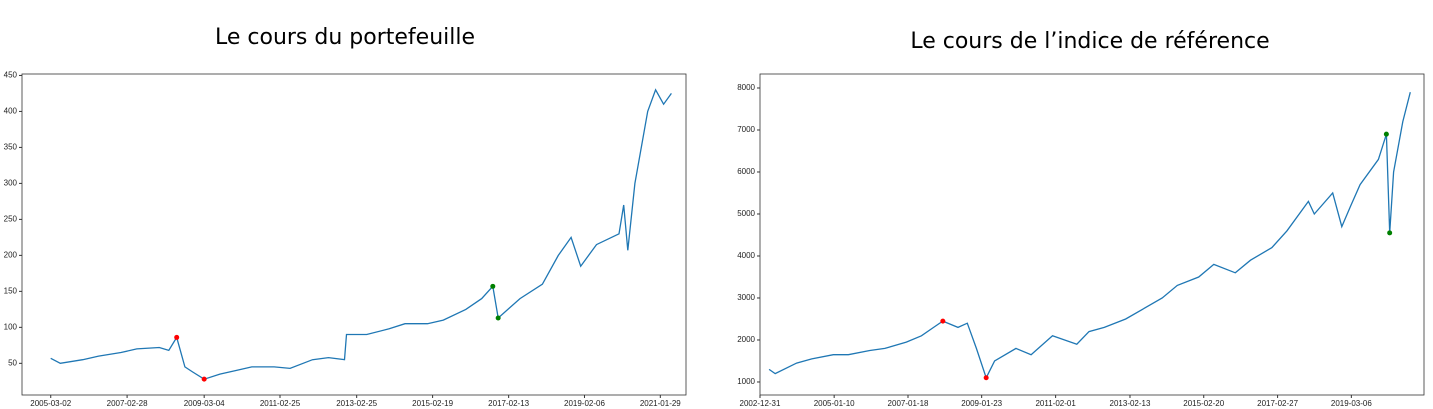 This screenshot has width=1433, height=409. I want to click on y-tick-label: 4000, so click(746, 255).